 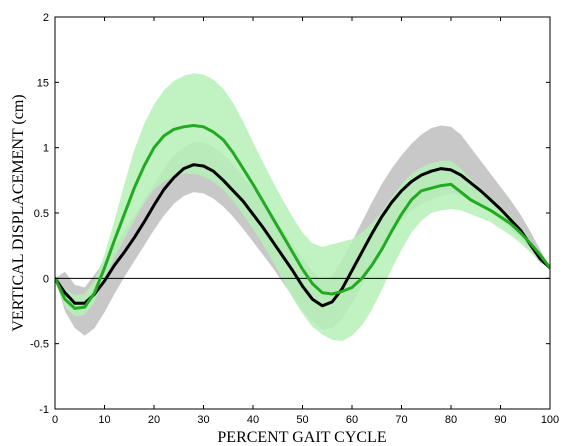 What do you see at coordinates (302, 420) in the screenshot?
I see `x-tick-label: 50` at bounding box center [302, 420].